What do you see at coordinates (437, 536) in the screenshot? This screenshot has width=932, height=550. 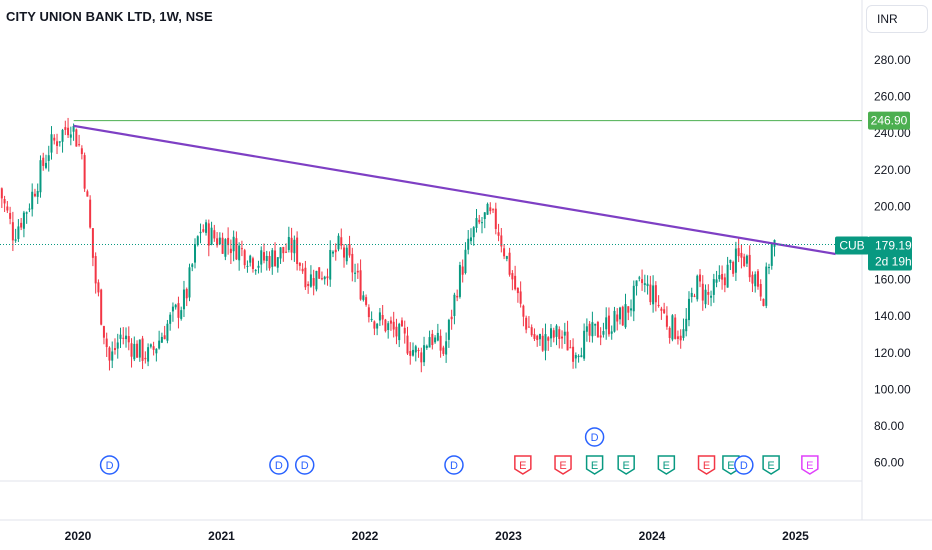 I see `time-axis: 2020 2021 2022 2023 2024 2025` at bounding box center [437, 536].